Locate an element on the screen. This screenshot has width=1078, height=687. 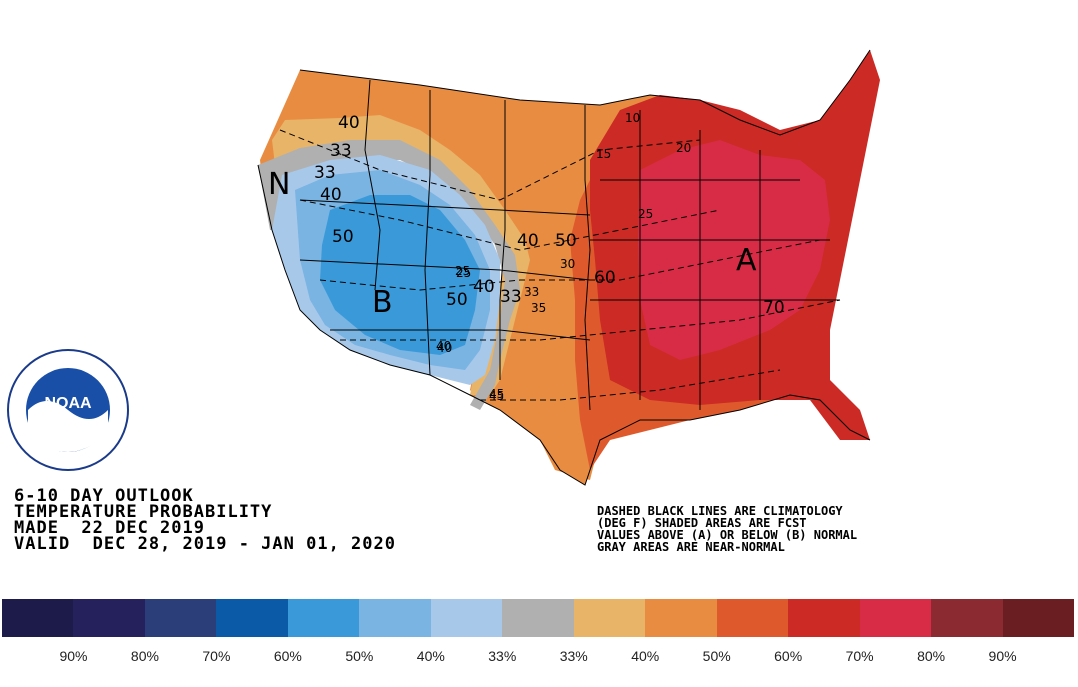
contour-label: 70 is located at coordinates (774, 308).